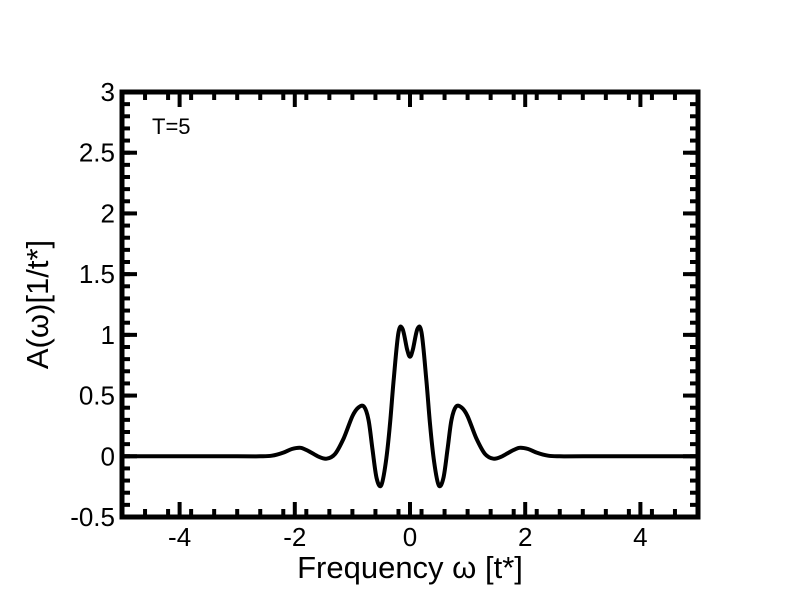 This screenshot has width=792, height=607. I want to click on y-tick-label: 1, so click(108, 335).